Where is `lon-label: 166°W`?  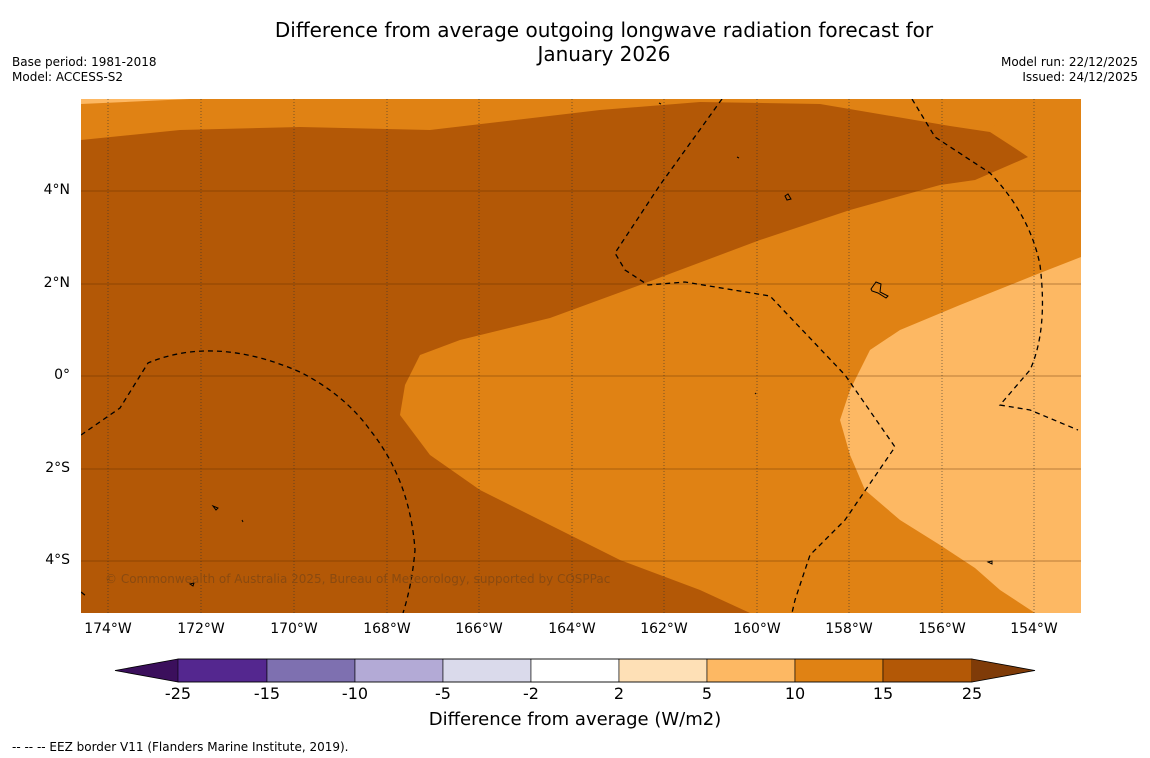 lon-label: 166°W is located at coordinates (479, 629).